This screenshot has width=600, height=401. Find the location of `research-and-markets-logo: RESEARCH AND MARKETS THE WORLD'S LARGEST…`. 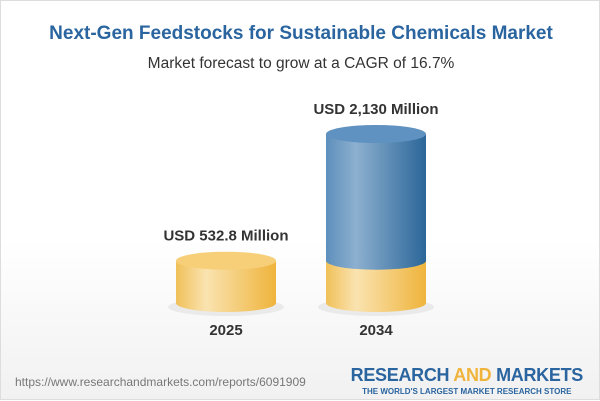

research-and-markets-logo: RESEARCH AND MARKETS THE WORLD'S LARGEST… is located at coordinates (467, 380).